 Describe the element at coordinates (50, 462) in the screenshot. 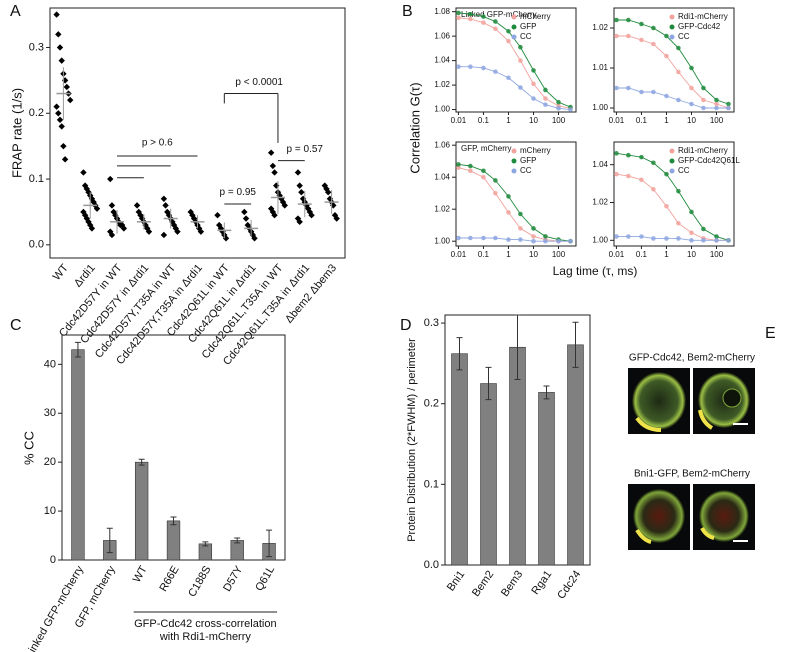

I see `y-tick-label: 20` at that location.